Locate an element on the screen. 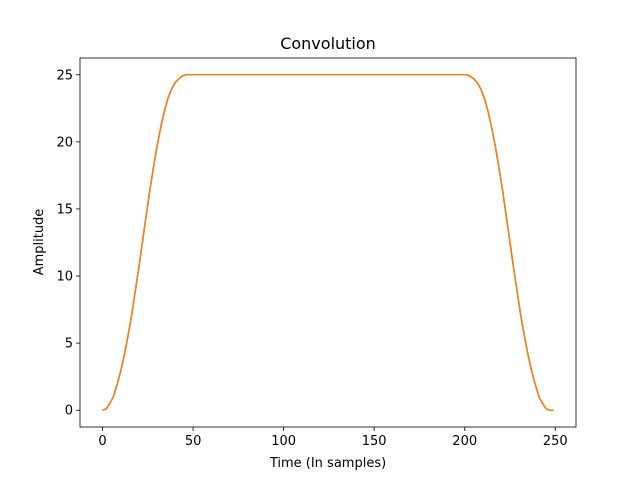  y-axis-ticks: 0 5 10 15 20 25 is located at coordinates (68, 243).